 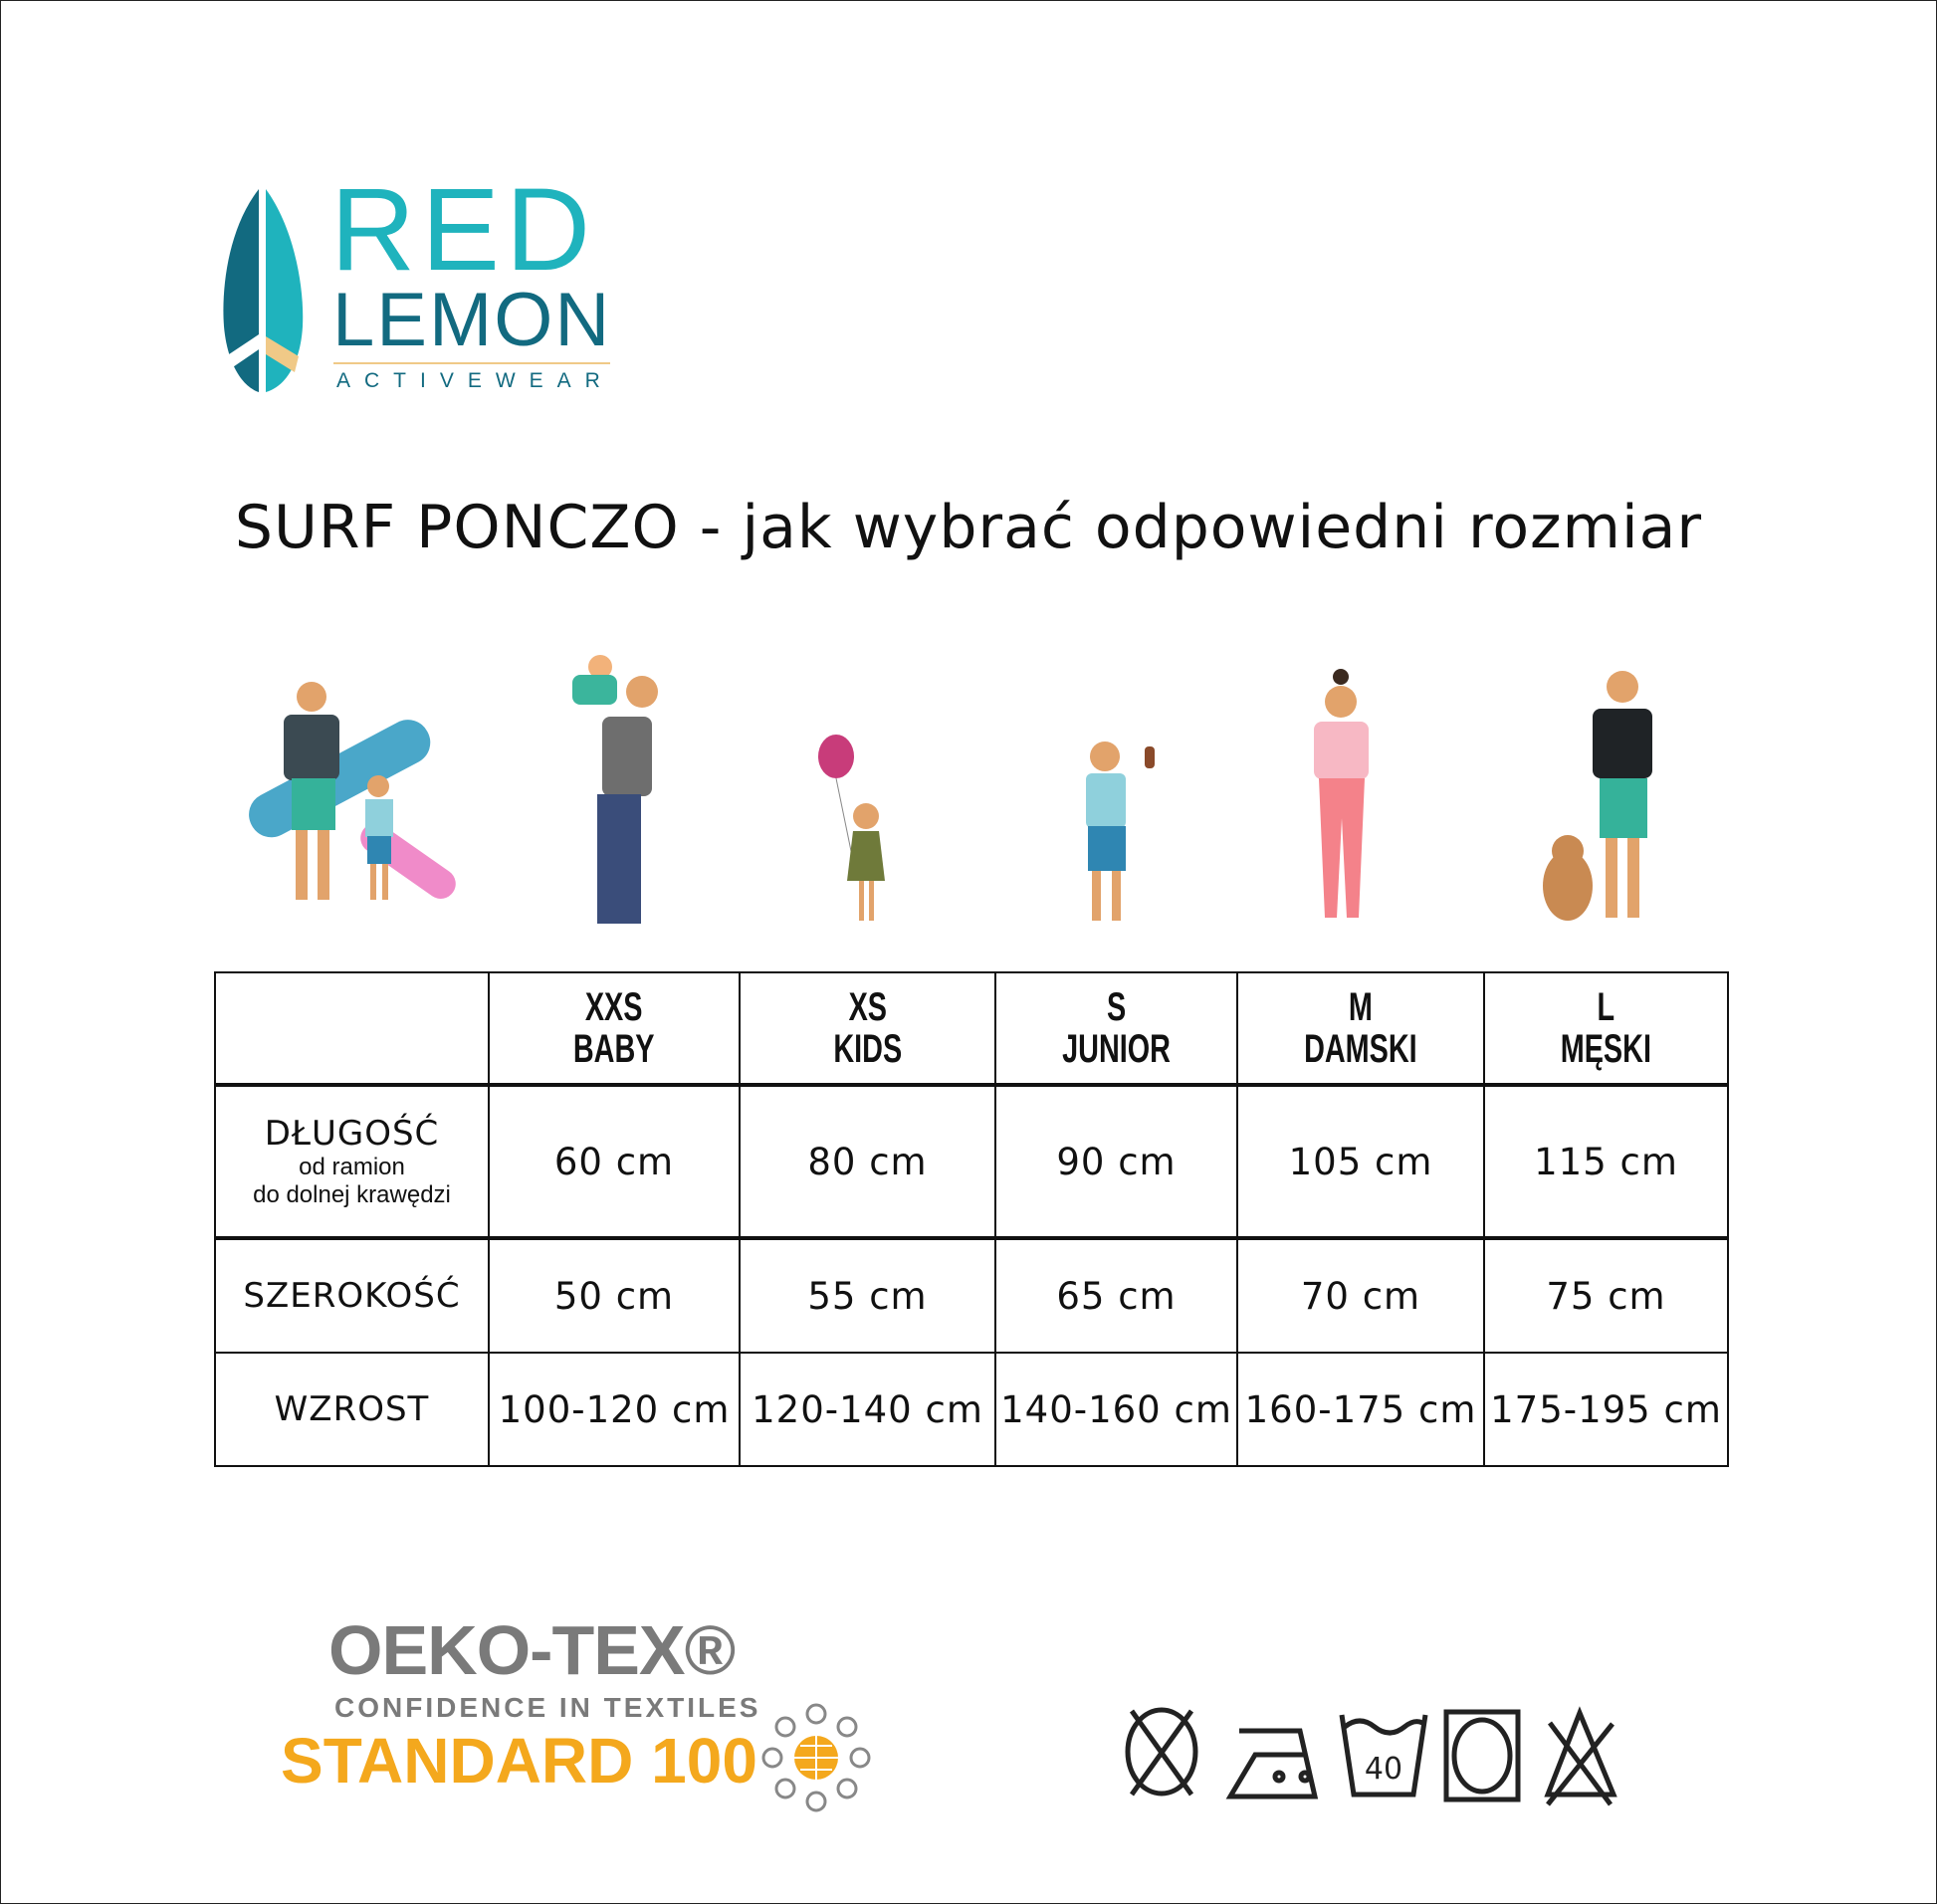 What do you see at coordinates (532, 1650) in the screenshot?
I see `oeko-tex-name: OEKO-TEX®` at bounding box center [532, 1650].